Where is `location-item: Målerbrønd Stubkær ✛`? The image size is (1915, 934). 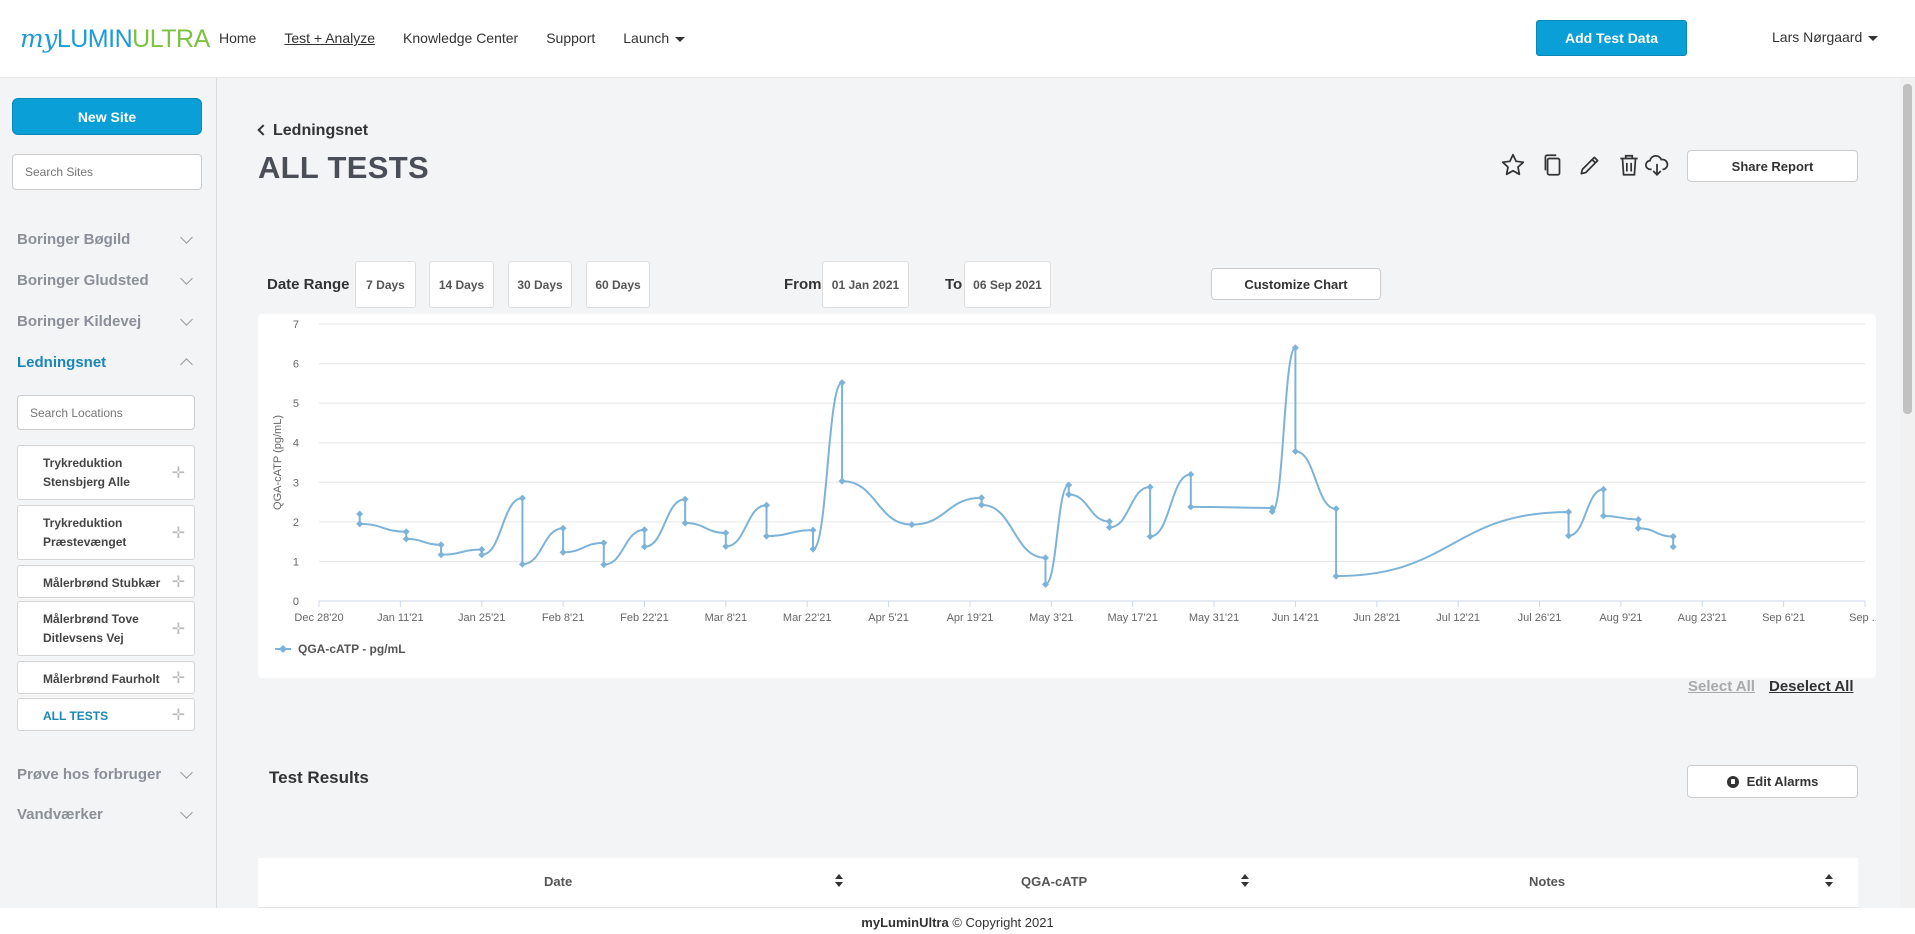 location-item: Målerbrønd Stubkær ✛ is located at coordinates (106, 581).